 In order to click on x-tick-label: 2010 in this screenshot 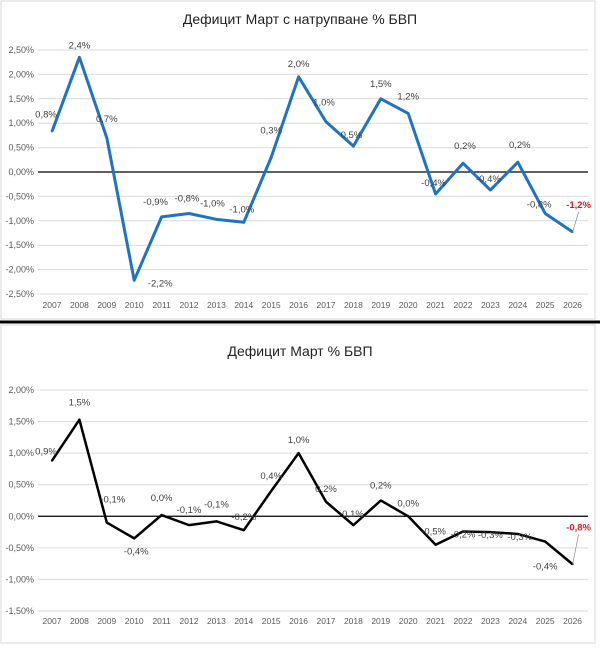, I will do `click(134, 305)`.